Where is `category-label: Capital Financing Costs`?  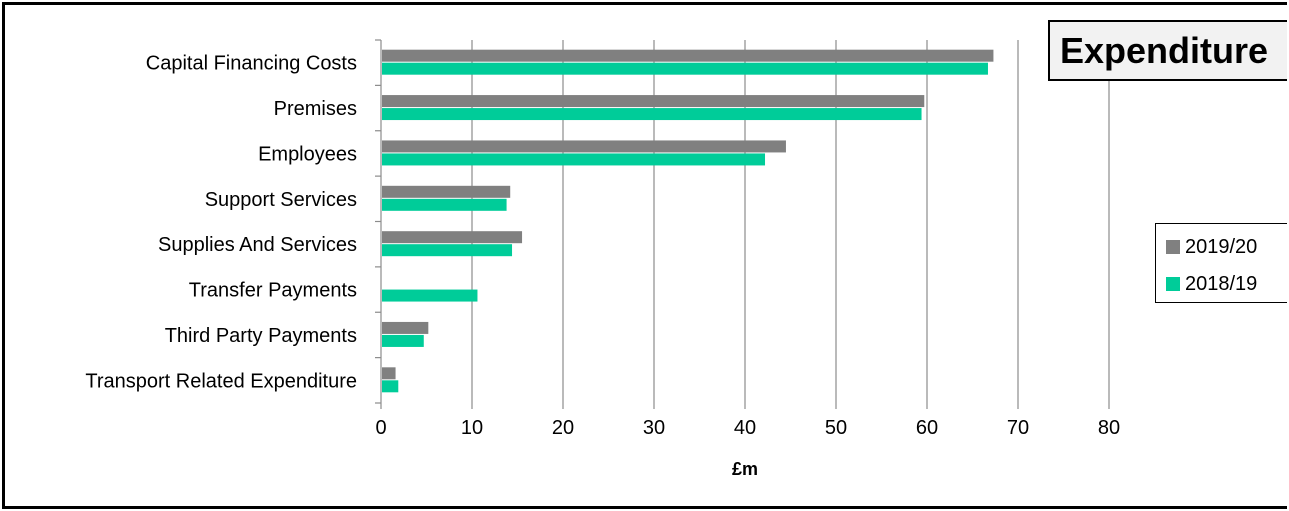
category-label: Capital Financing Costs is located at coordinates (251, 64).